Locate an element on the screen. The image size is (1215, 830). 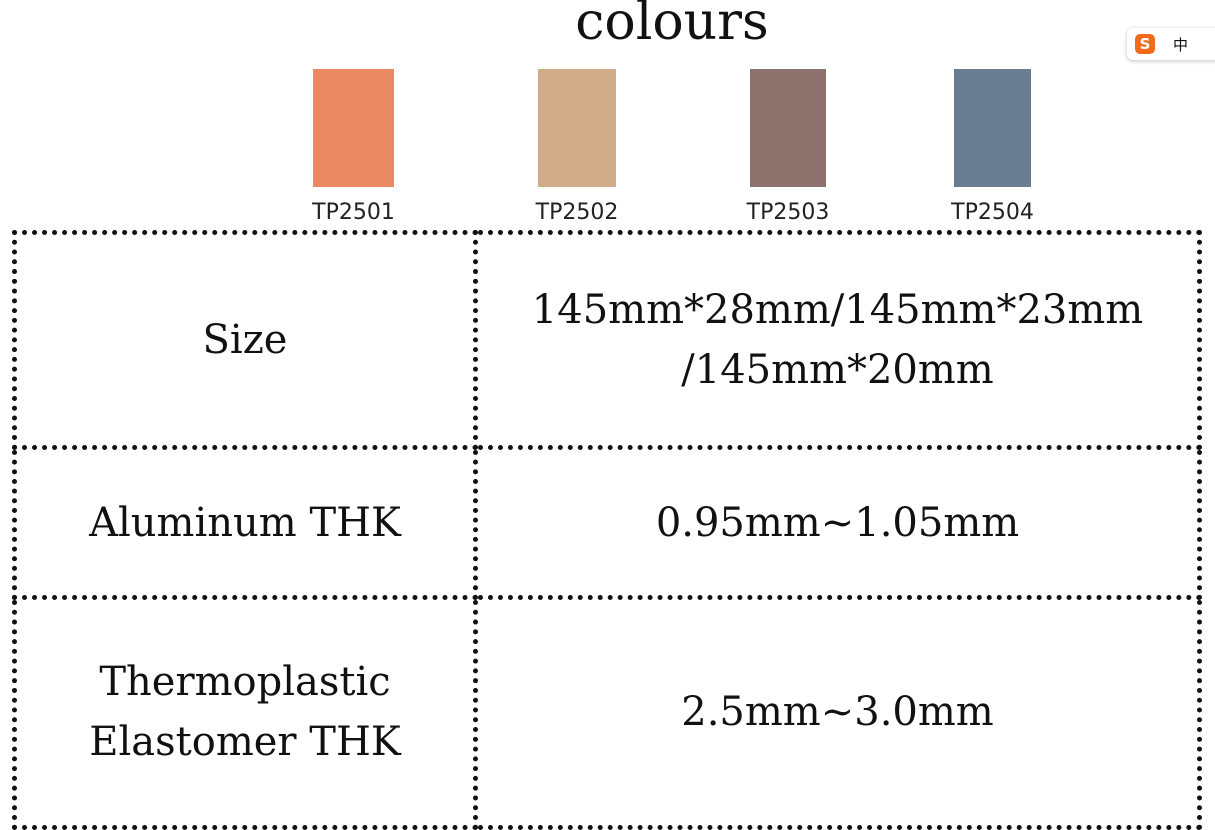
spec-value: 0.95mm~1.05mm is located at coordinates (837, 522).